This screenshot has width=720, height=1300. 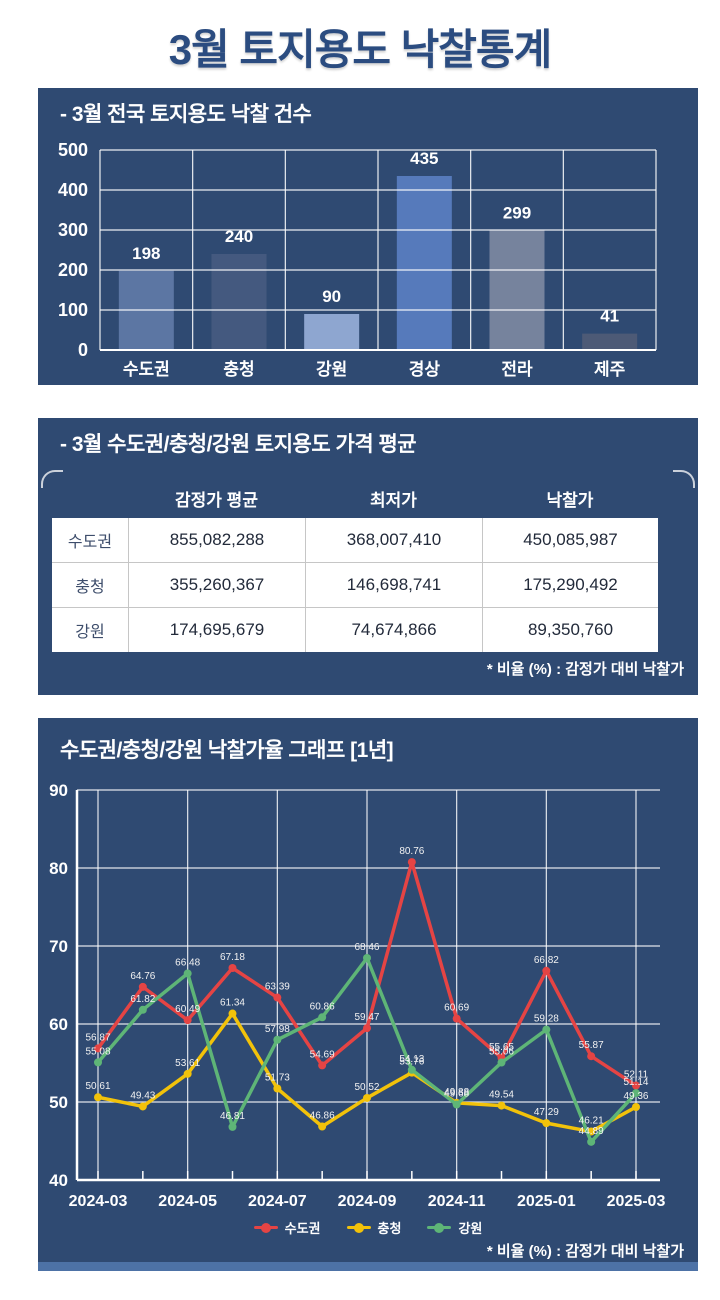 What do you see at coordinates (585, 669) in the screenshot?
I see `table-footnote: * 비율 (%) : 감정가 대비 낙찰가` at bounding box center [585, 669].